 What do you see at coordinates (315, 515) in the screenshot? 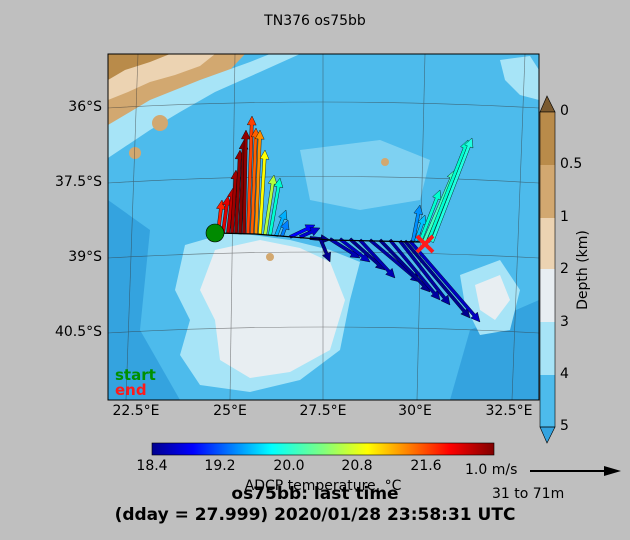
I see `caption-line-2: (dday = 27.999) 2020/01/28 23:58:31 UTC` at bounding box center [315, 515].